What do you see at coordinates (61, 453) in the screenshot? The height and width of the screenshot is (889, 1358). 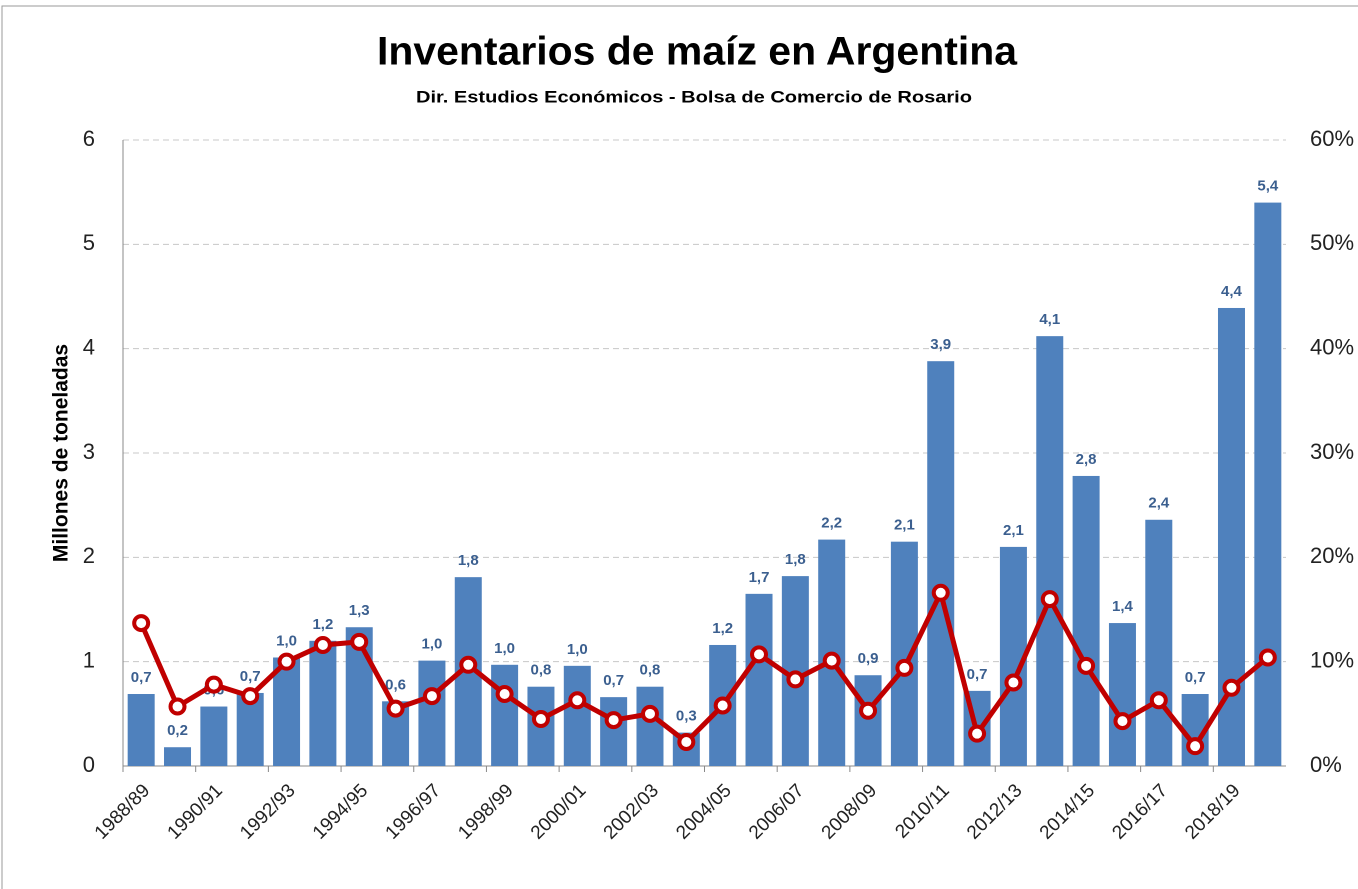 I see `y-axis-label: Millones de toneladas` at bounding box center [61, 453].